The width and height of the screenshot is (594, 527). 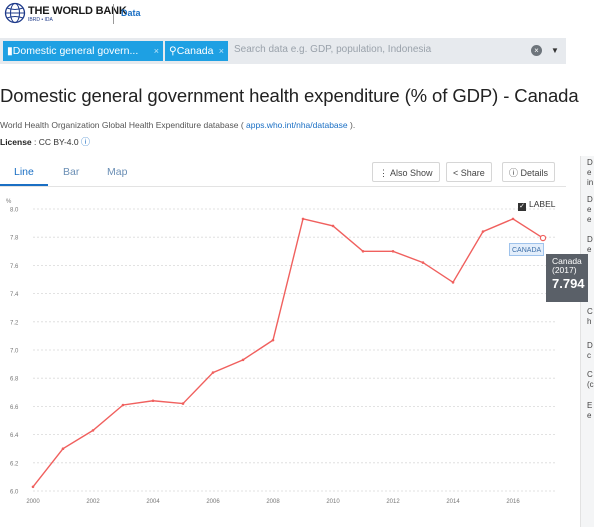 I want to click on chart-bars-icon: ▮, so click(x=10, y=51).